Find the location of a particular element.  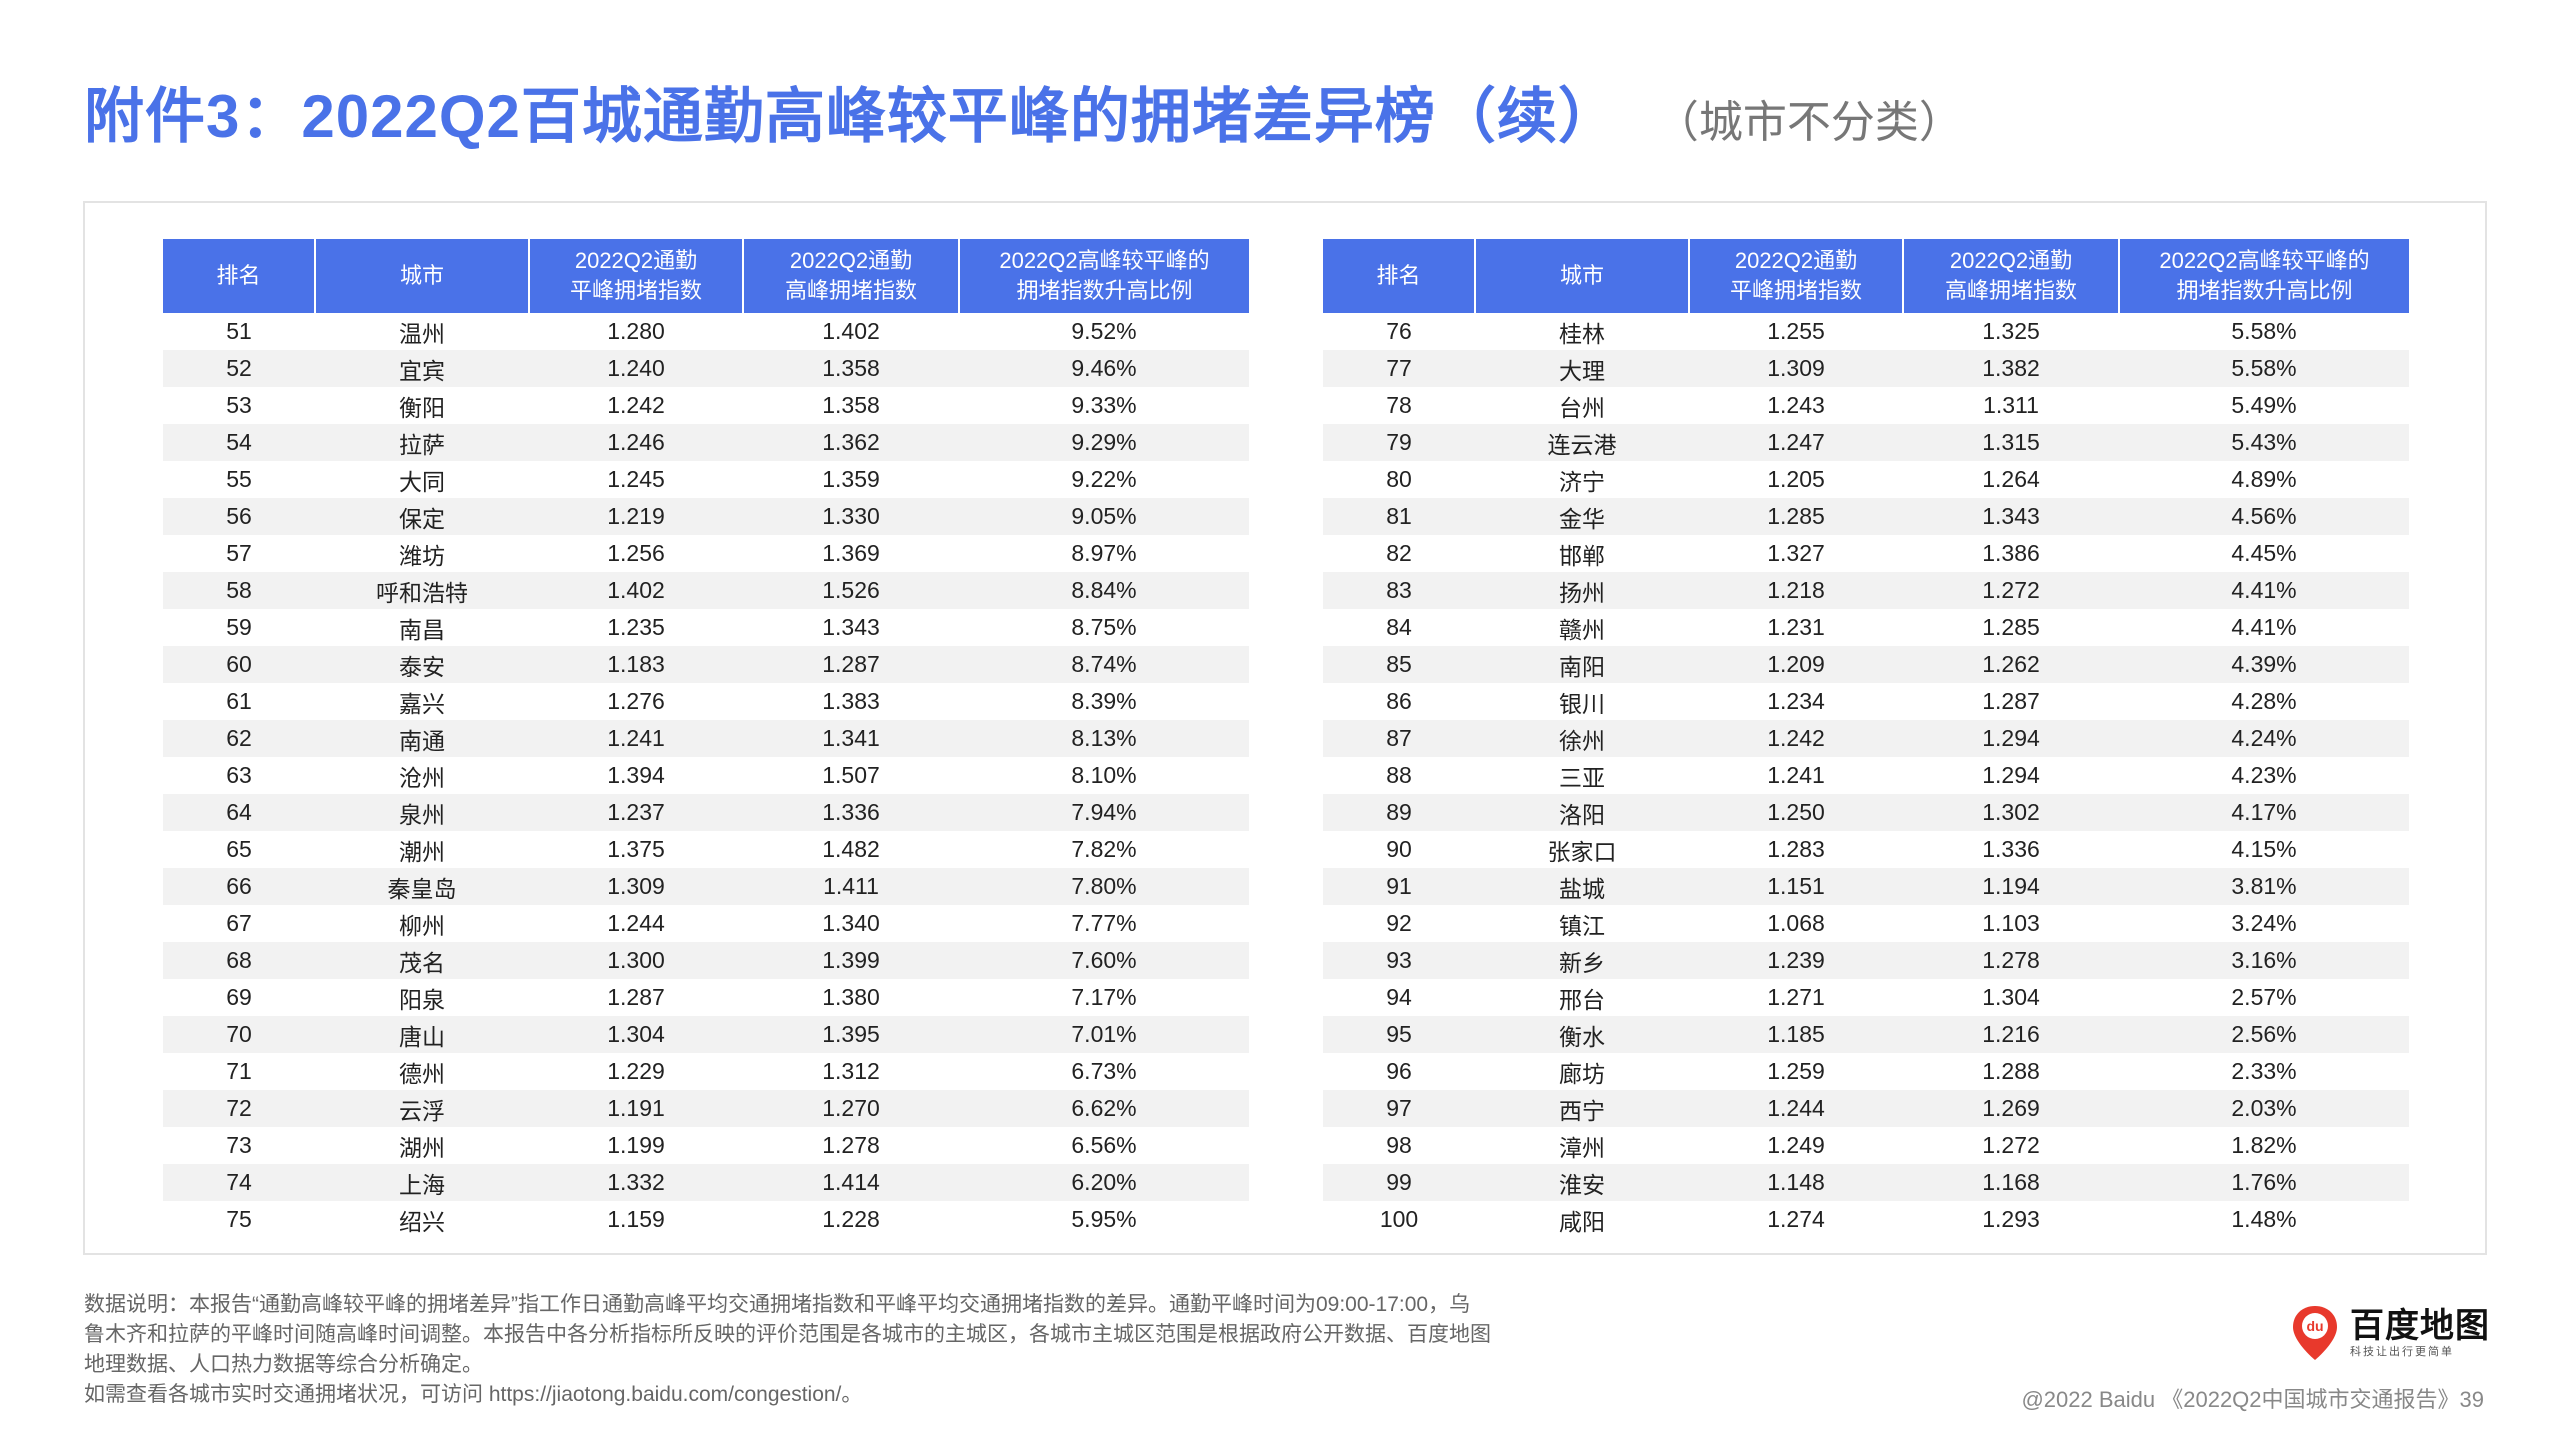

rank-cell: 59 is located at coordinates (239, 627).